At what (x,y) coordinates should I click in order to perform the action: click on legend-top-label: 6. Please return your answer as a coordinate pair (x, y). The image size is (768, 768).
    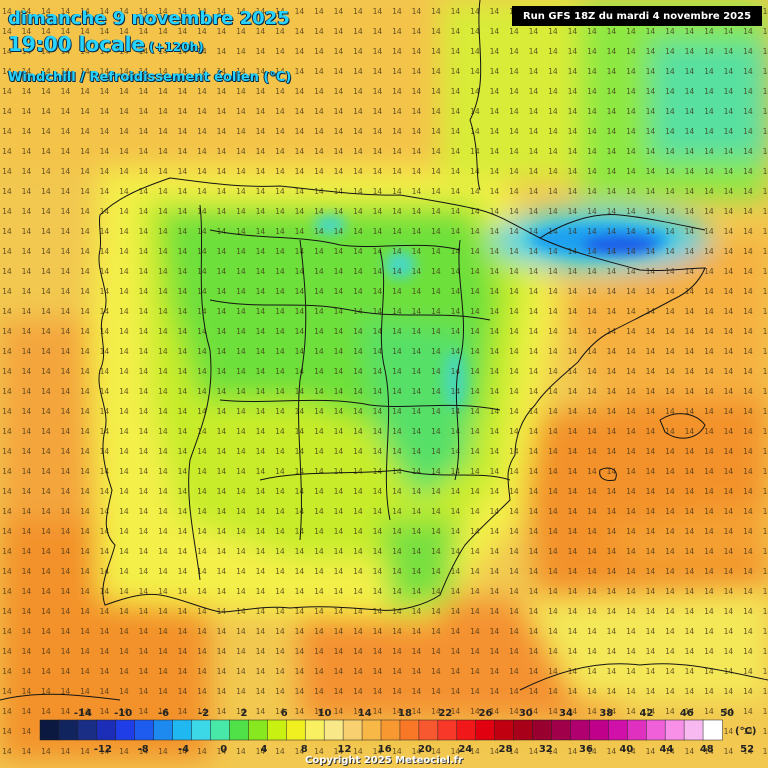
    Looking at the image, I should click on (284, 713).